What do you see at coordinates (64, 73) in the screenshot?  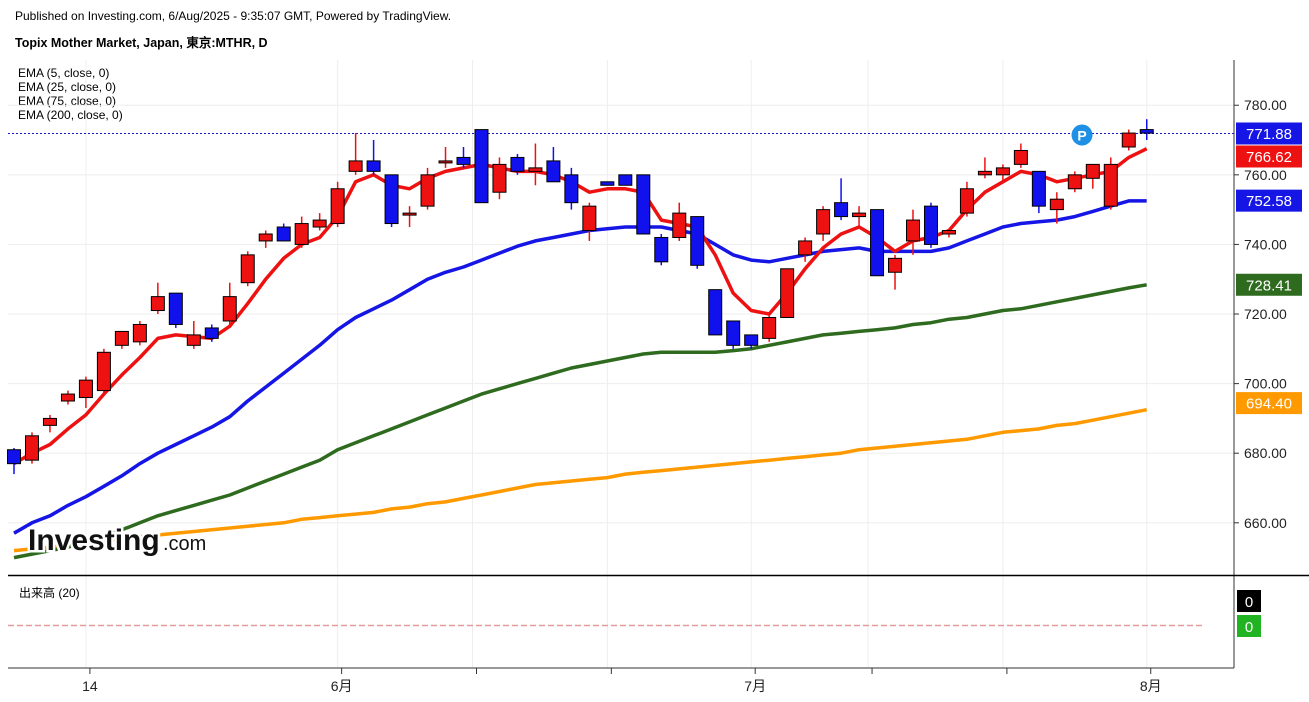 I see `ema5-legend: EMA (5, close, 0)` at bounding box center [64, 73].